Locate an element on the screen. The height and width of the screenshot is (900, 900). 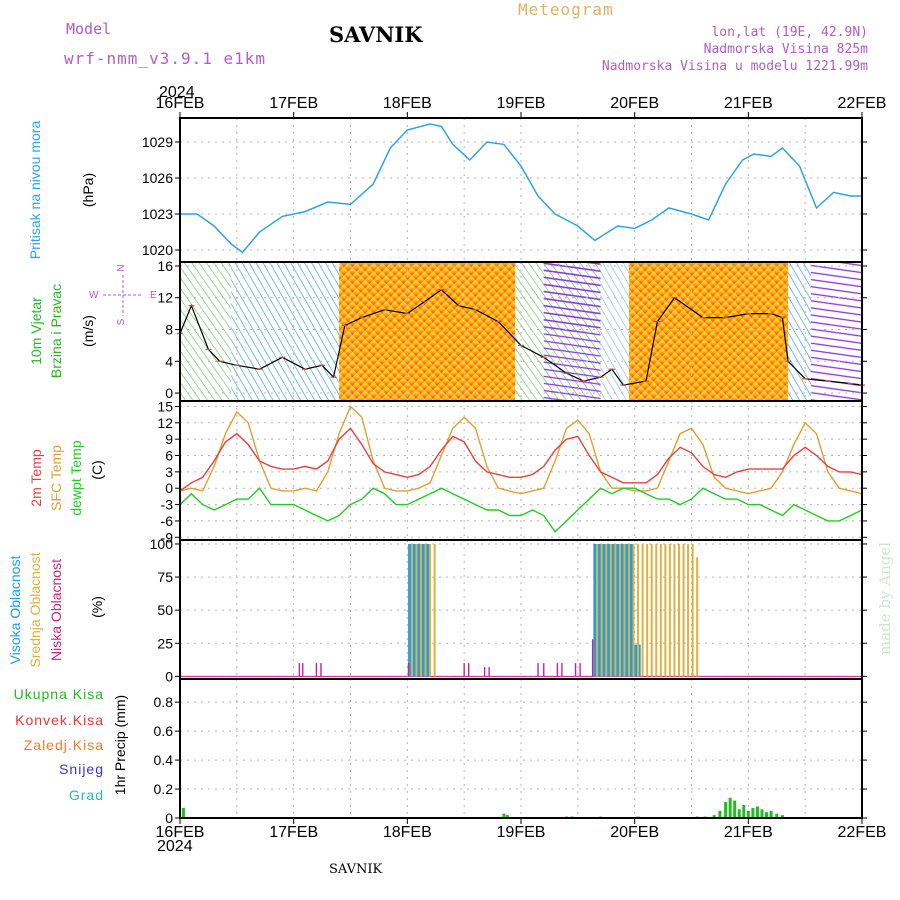
elevation-text: Nadmorska Visina 825m is located at coordinates (785, 49).